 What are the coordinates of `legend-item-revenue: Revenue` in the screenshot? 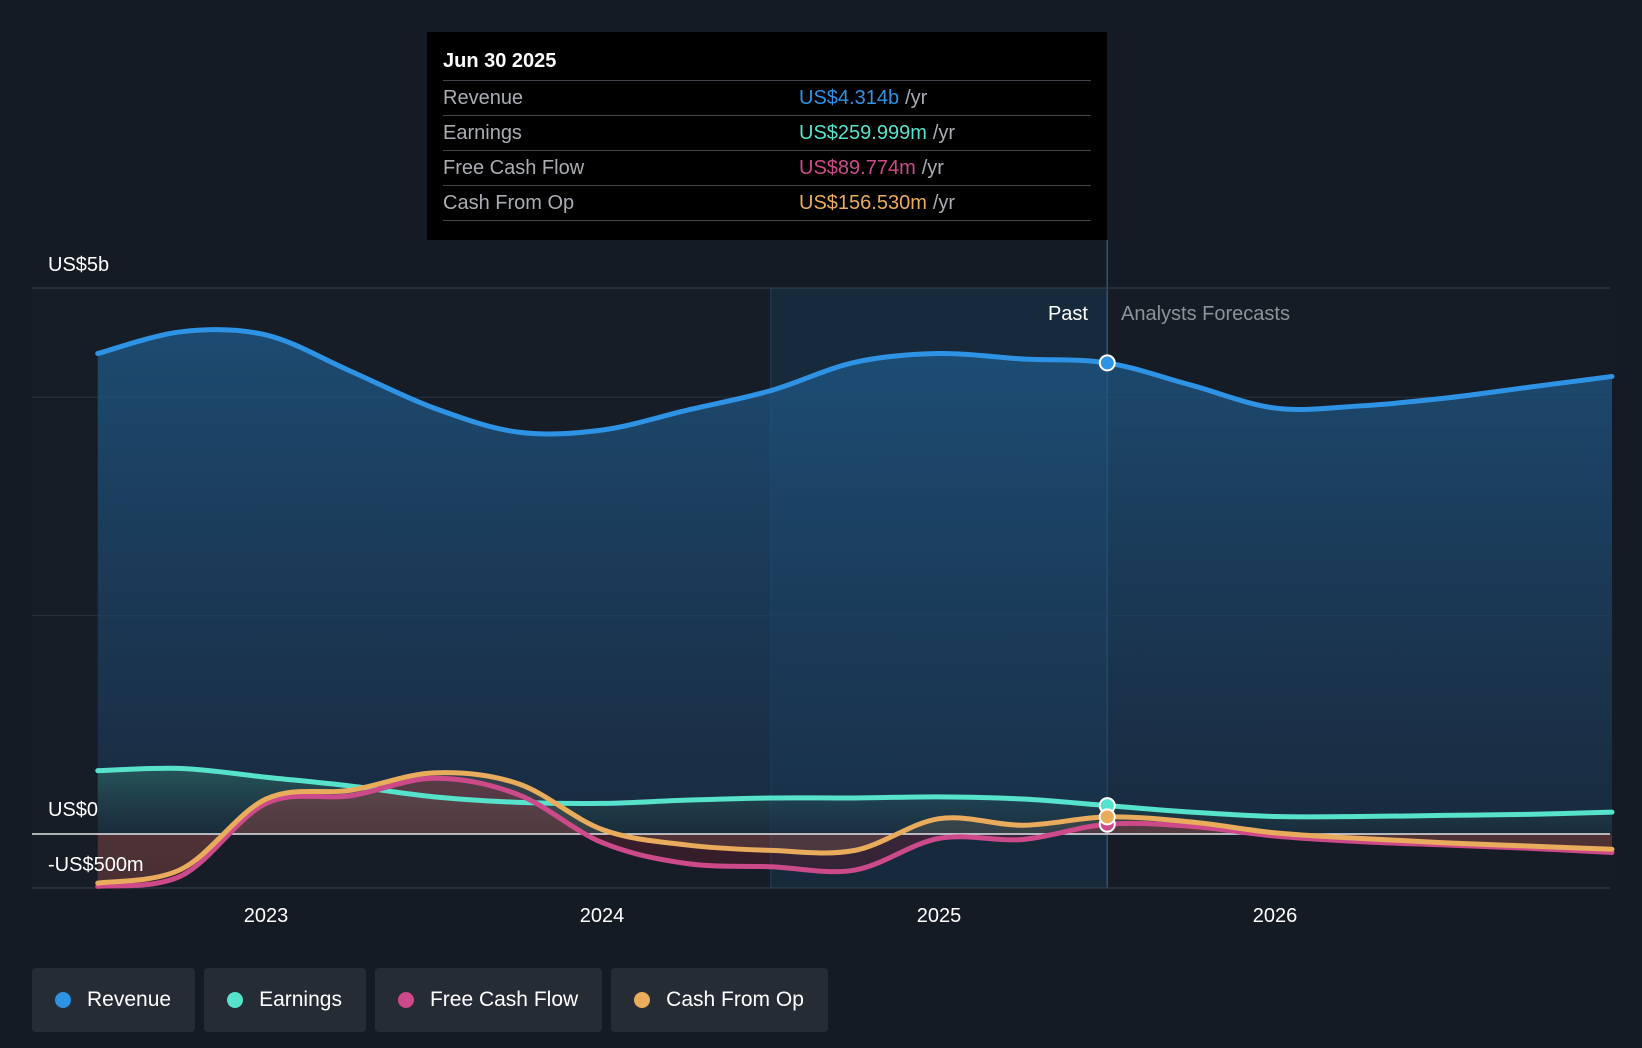 It's located at (114, 1000).